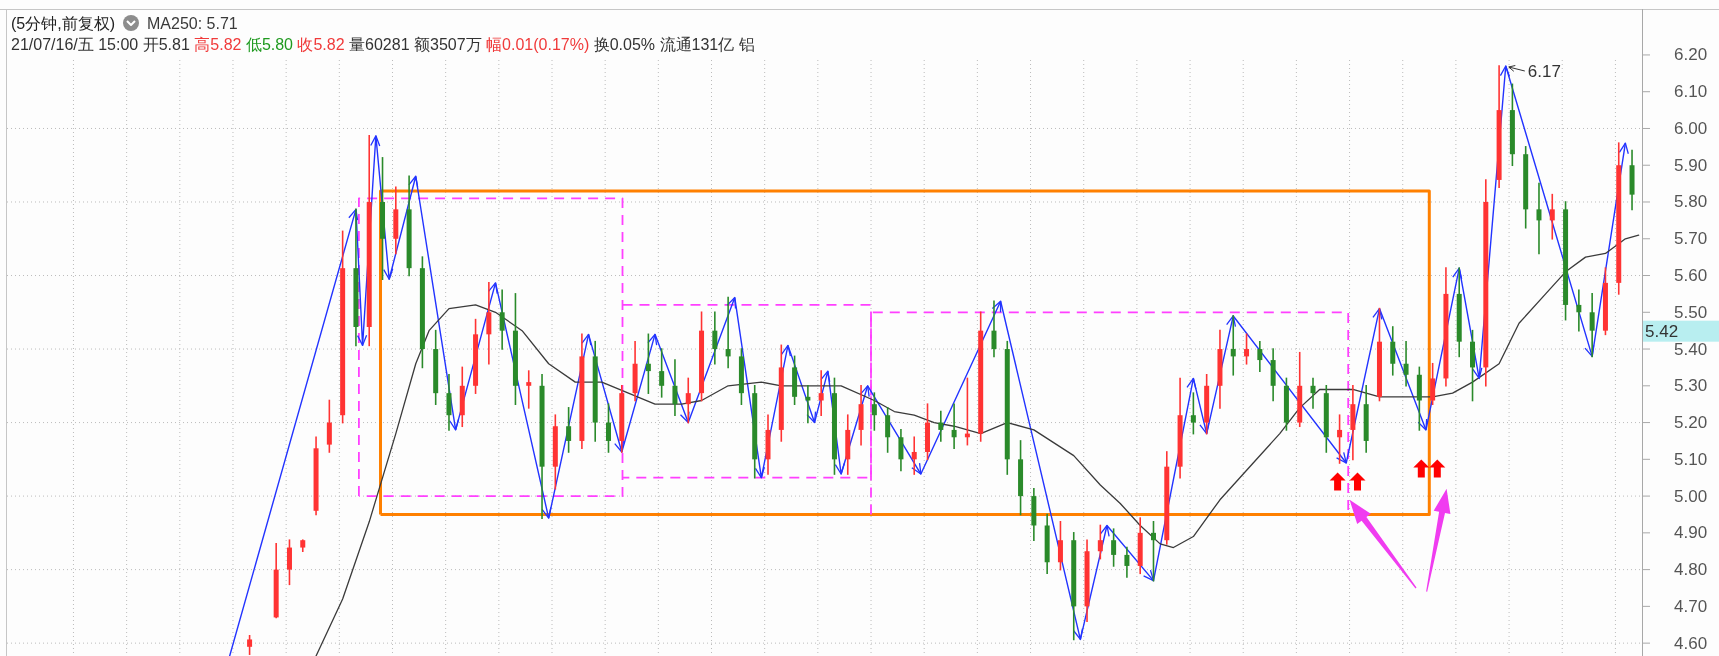 The width and height of the screenshot is (1719, 656). What do you see at coordinates (1691, 423) in the screenshot?
I see `y-tick-label: 5.20` at bounding box center [1691, 423].